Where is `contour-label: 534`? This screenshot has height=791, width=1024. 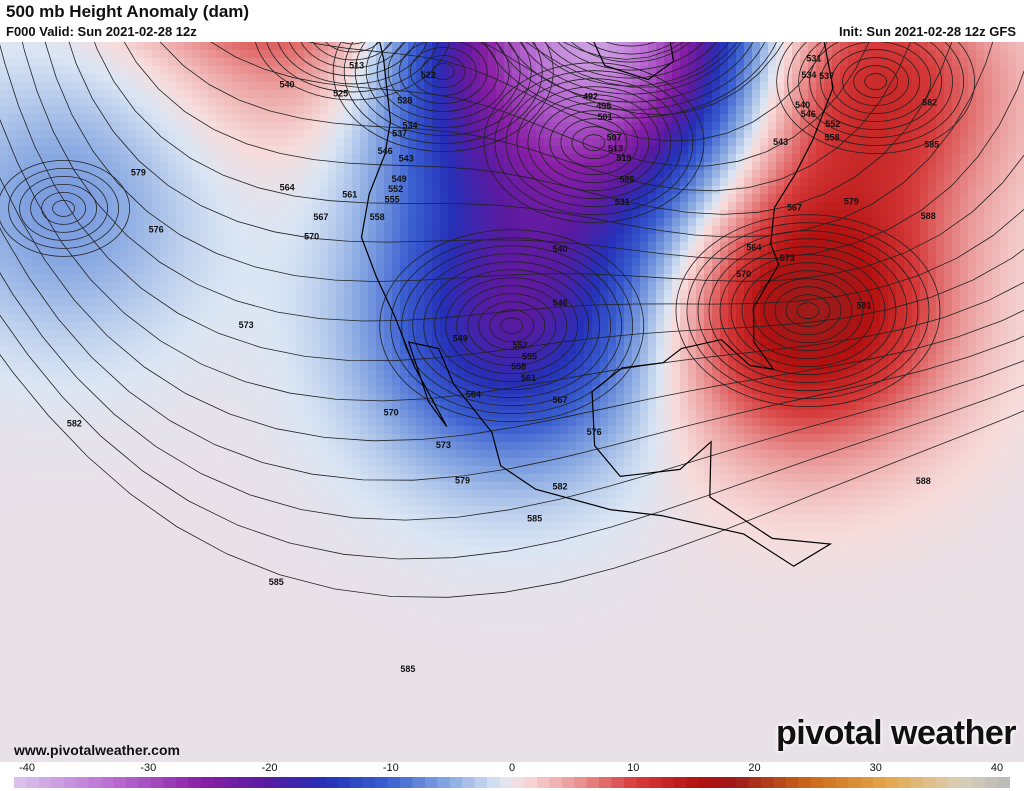
contour-label: 534 is located at coordinates (808, 75).